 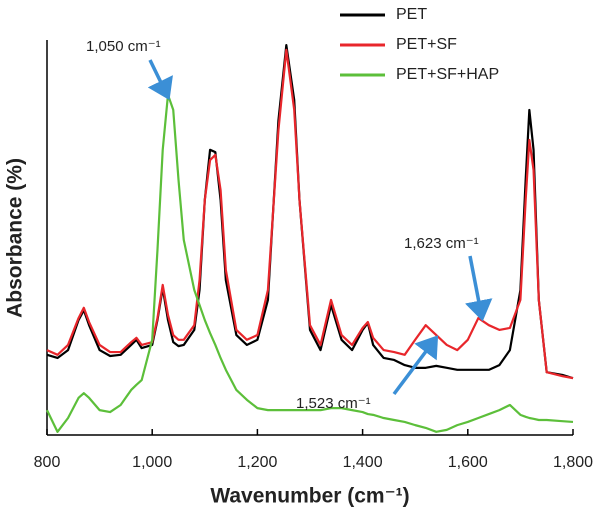 I want to click on x-tick-label: 1,800, so click(x=573, y=462).